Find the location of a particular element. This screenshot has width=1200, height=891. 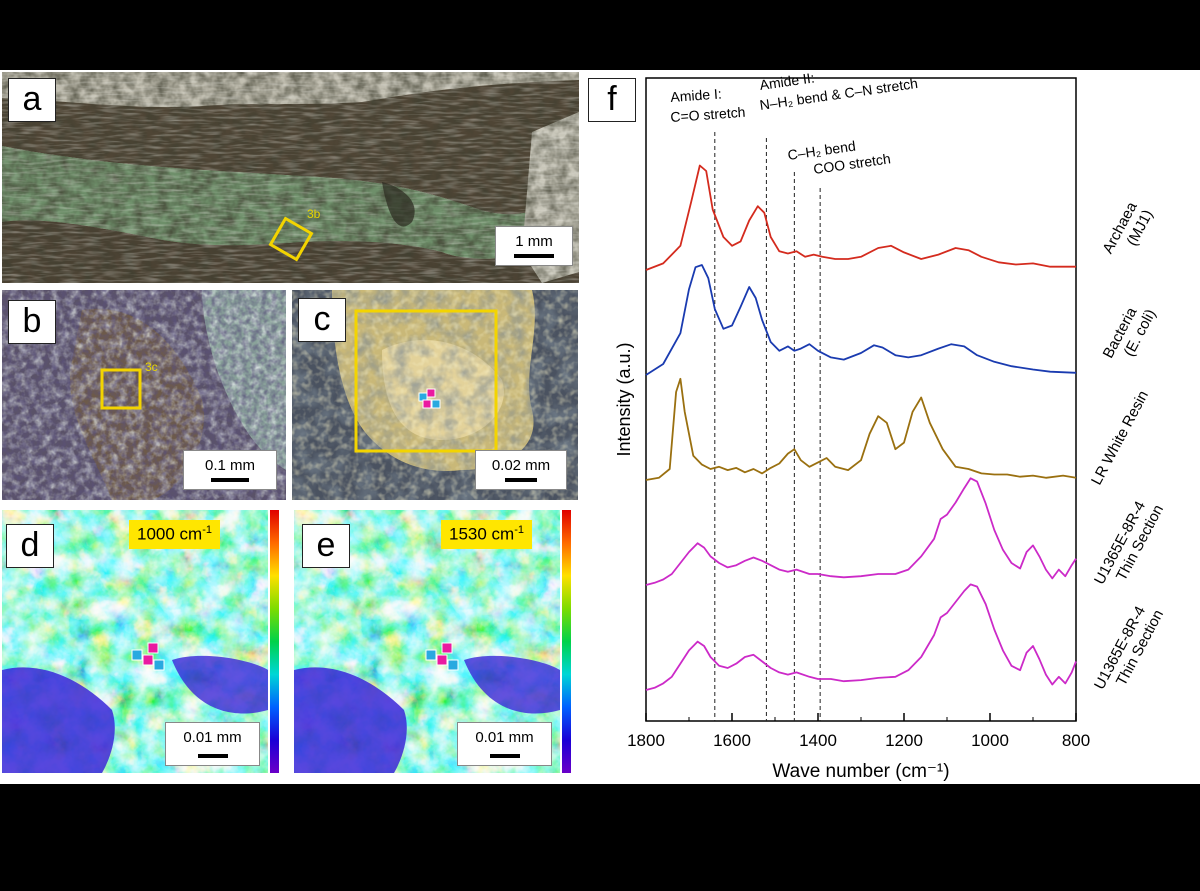

x-tick-label: 1000 is located at coordinates (990, 740).